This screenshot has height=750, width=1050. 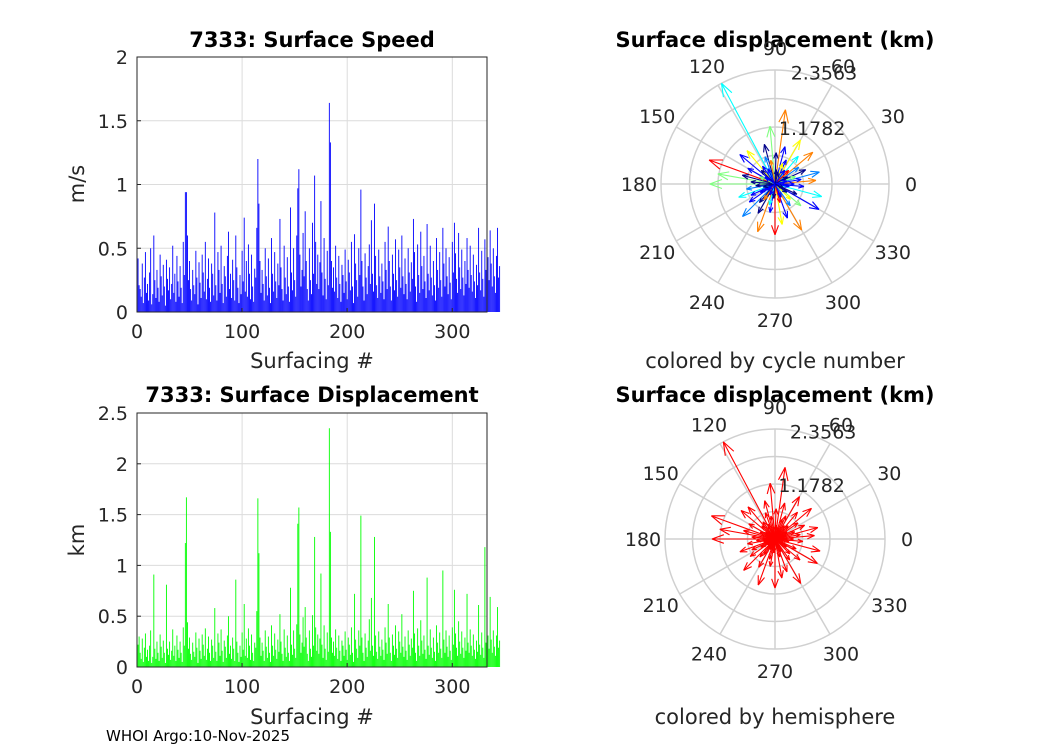 What do you see at coordinates (661, 474) in the screenshot?
I see `compass2-angle-label: 150` at bounding box center [661, 474].